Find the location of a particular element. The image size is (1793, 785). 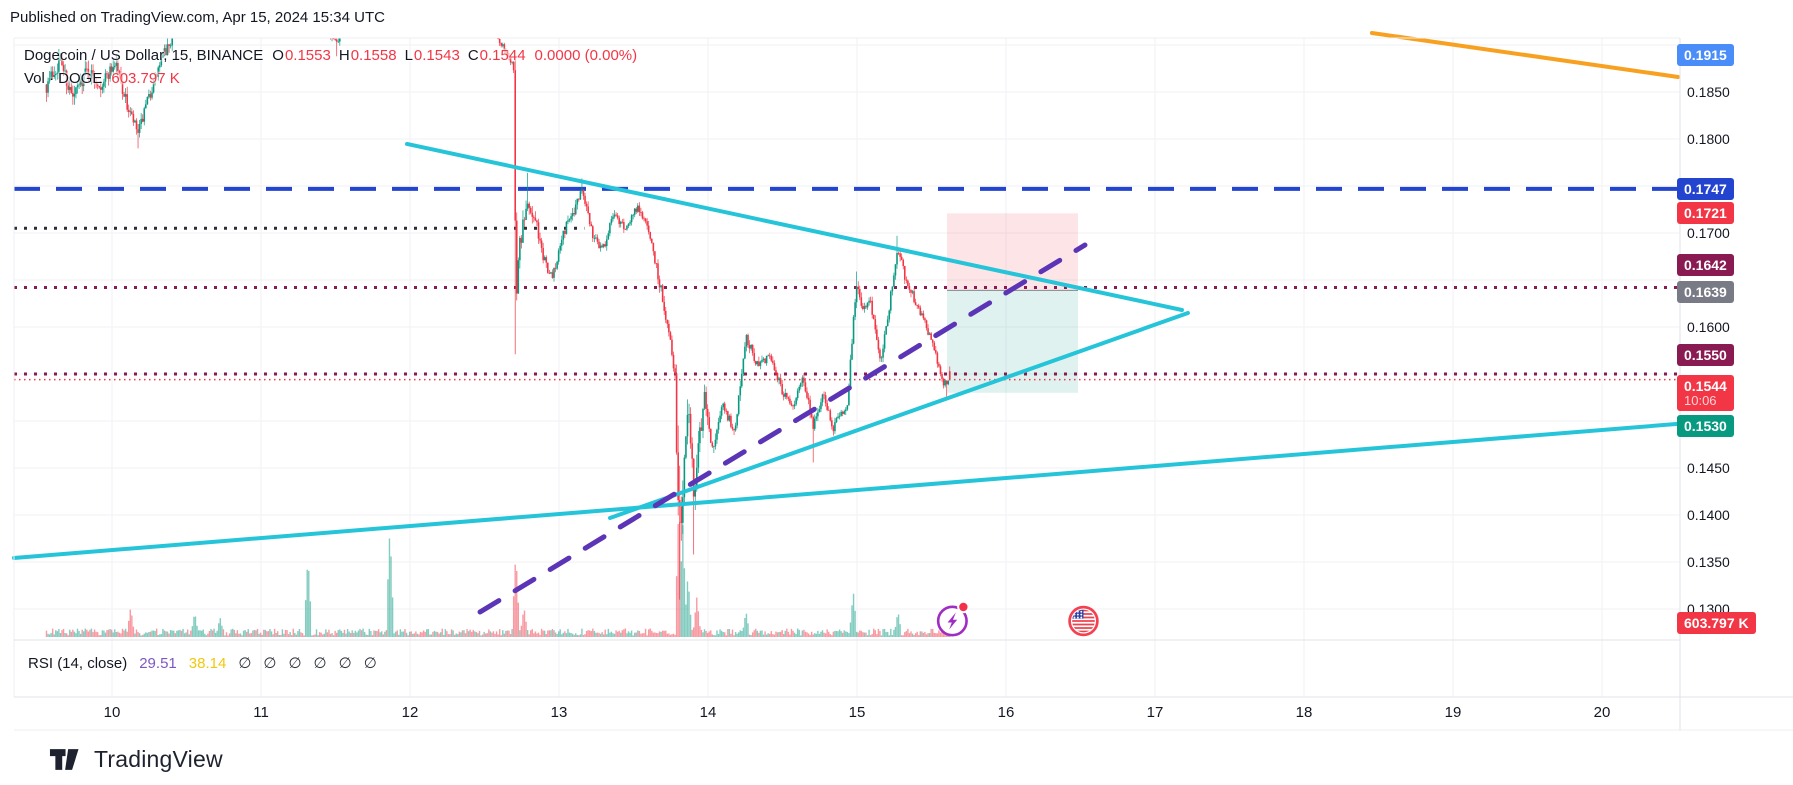

rsi-ma-value: 38.14 is located at coordinates (207, 663).